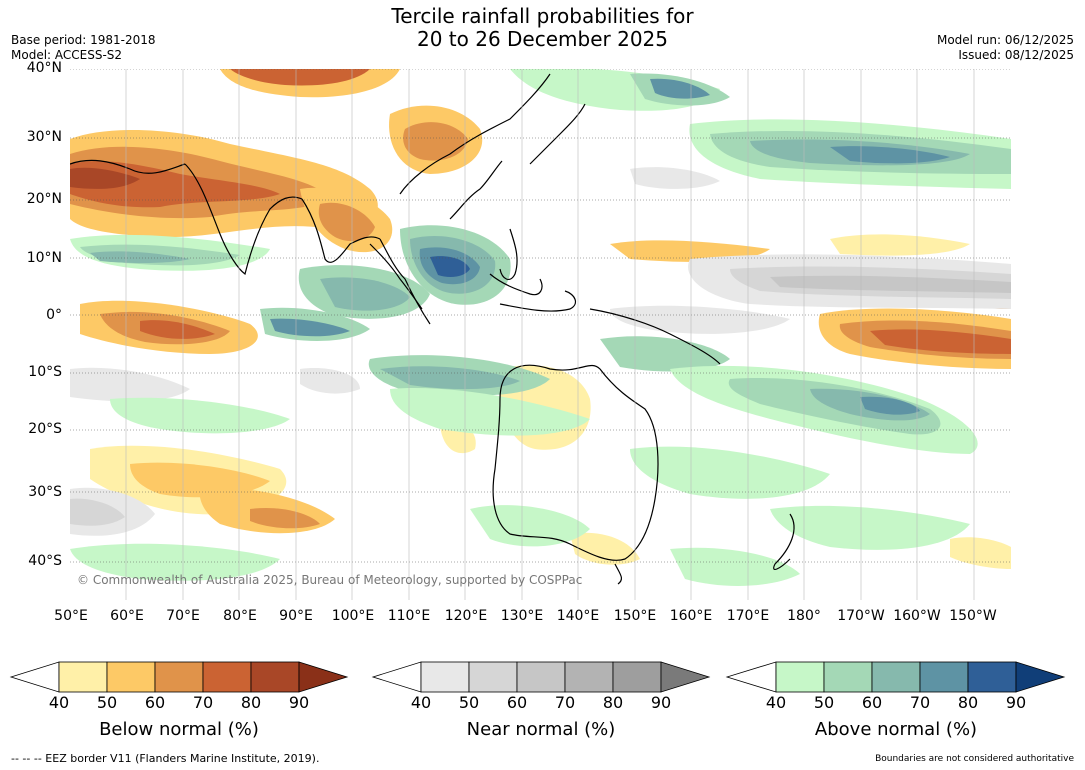  What do you see at coordinates (872, 702) in the screenshot?
I see `above-tick-60: 60` at bounding box center [872, 702].